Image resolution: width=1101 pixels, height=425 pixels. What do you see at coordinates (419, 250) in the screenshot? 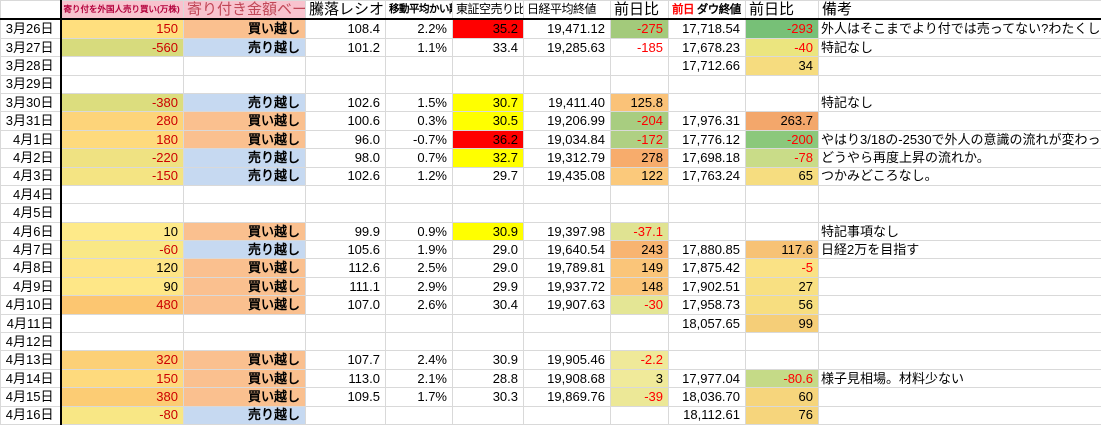
I see `cell-ma-deviation: 1.9%` at bounding box center [419, 250].